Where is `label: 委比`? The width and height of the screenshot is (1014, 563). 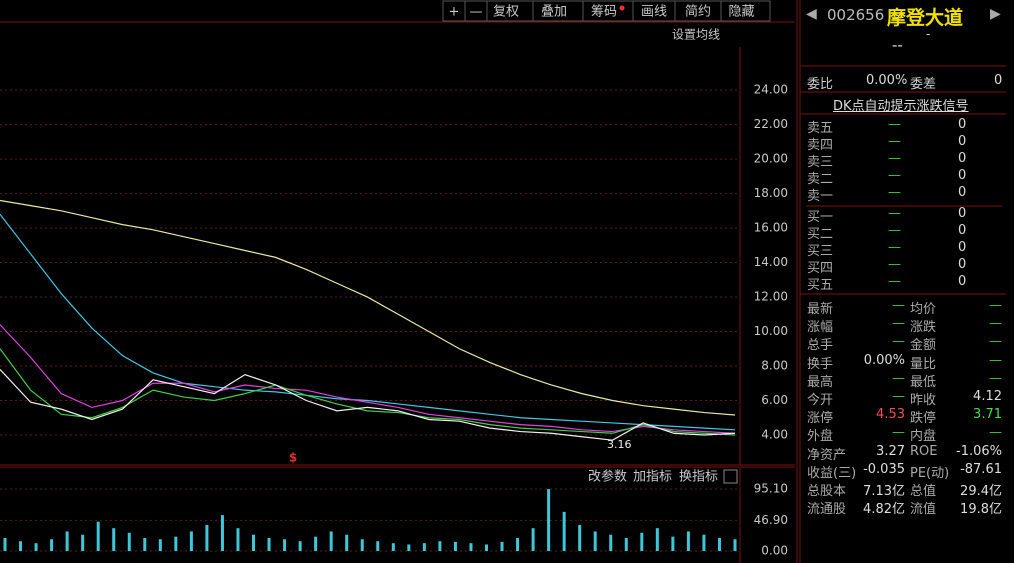
label: 委比 is located at coordinates (820, 84).